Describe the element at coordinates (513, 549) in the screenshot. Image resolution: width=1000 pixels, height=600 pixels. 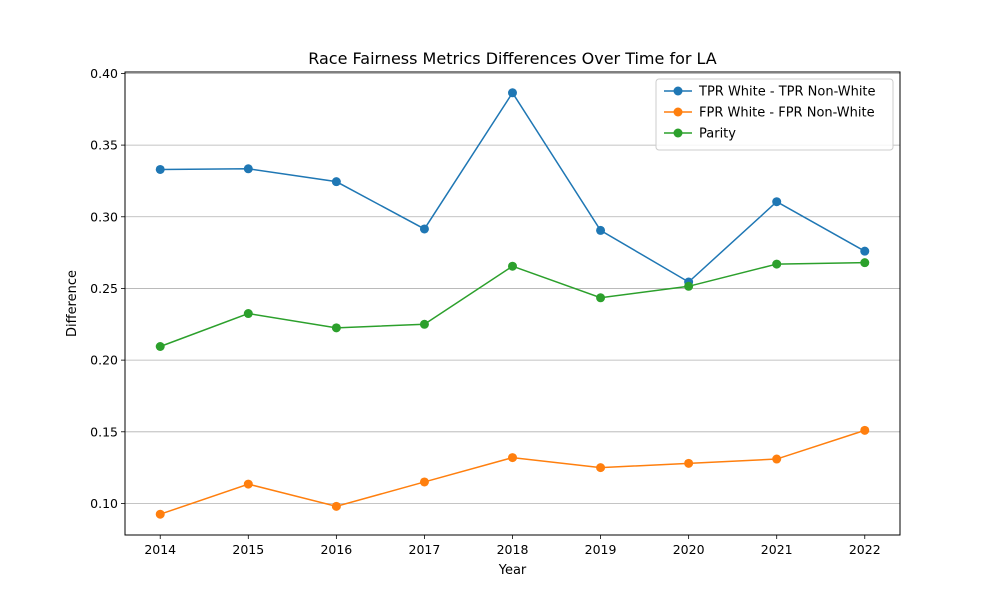
I see `x-tick-label: 2018` at that location.